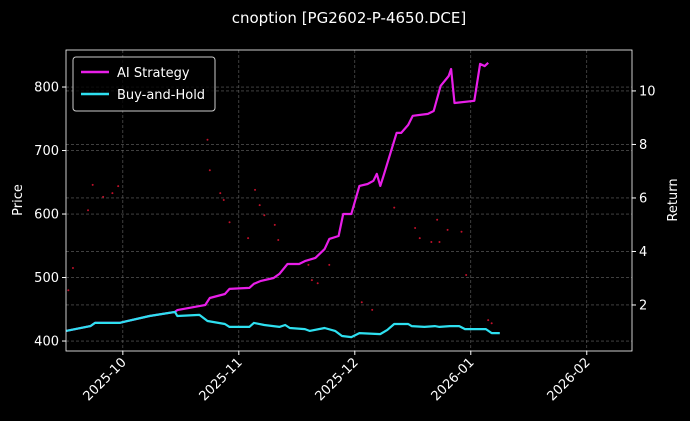  I want to click on y-tick-label: 400, so click(46, 342).